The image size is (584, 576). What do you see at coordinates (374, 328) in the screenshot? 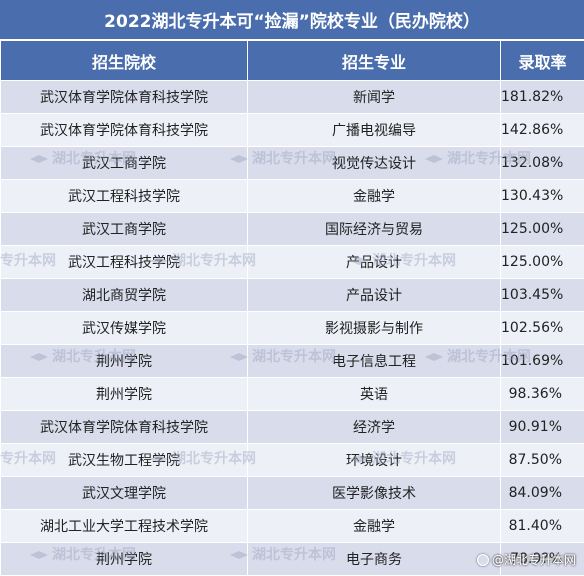
I see `cell-major: 影视摄影与制作` at bounding box center [374, 328].